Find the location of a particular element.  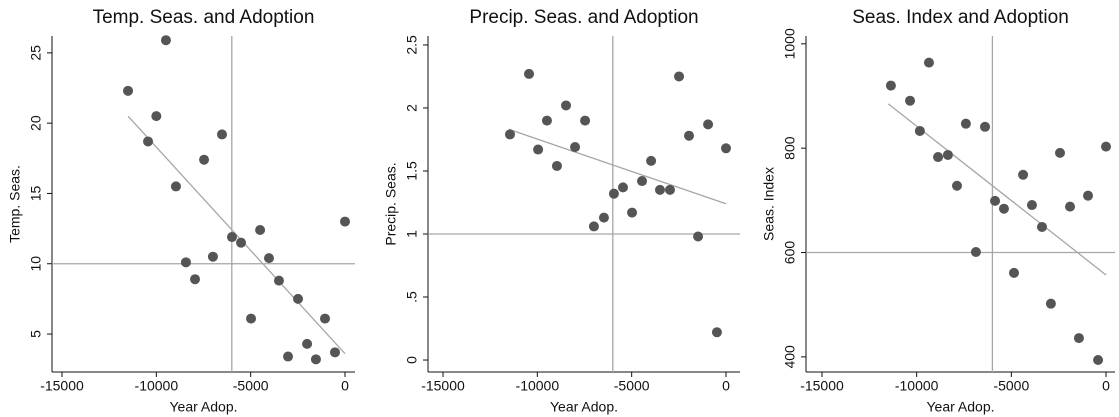

chart-title: Temp. Seas. and Adoption is located at coordinates (204, 17).